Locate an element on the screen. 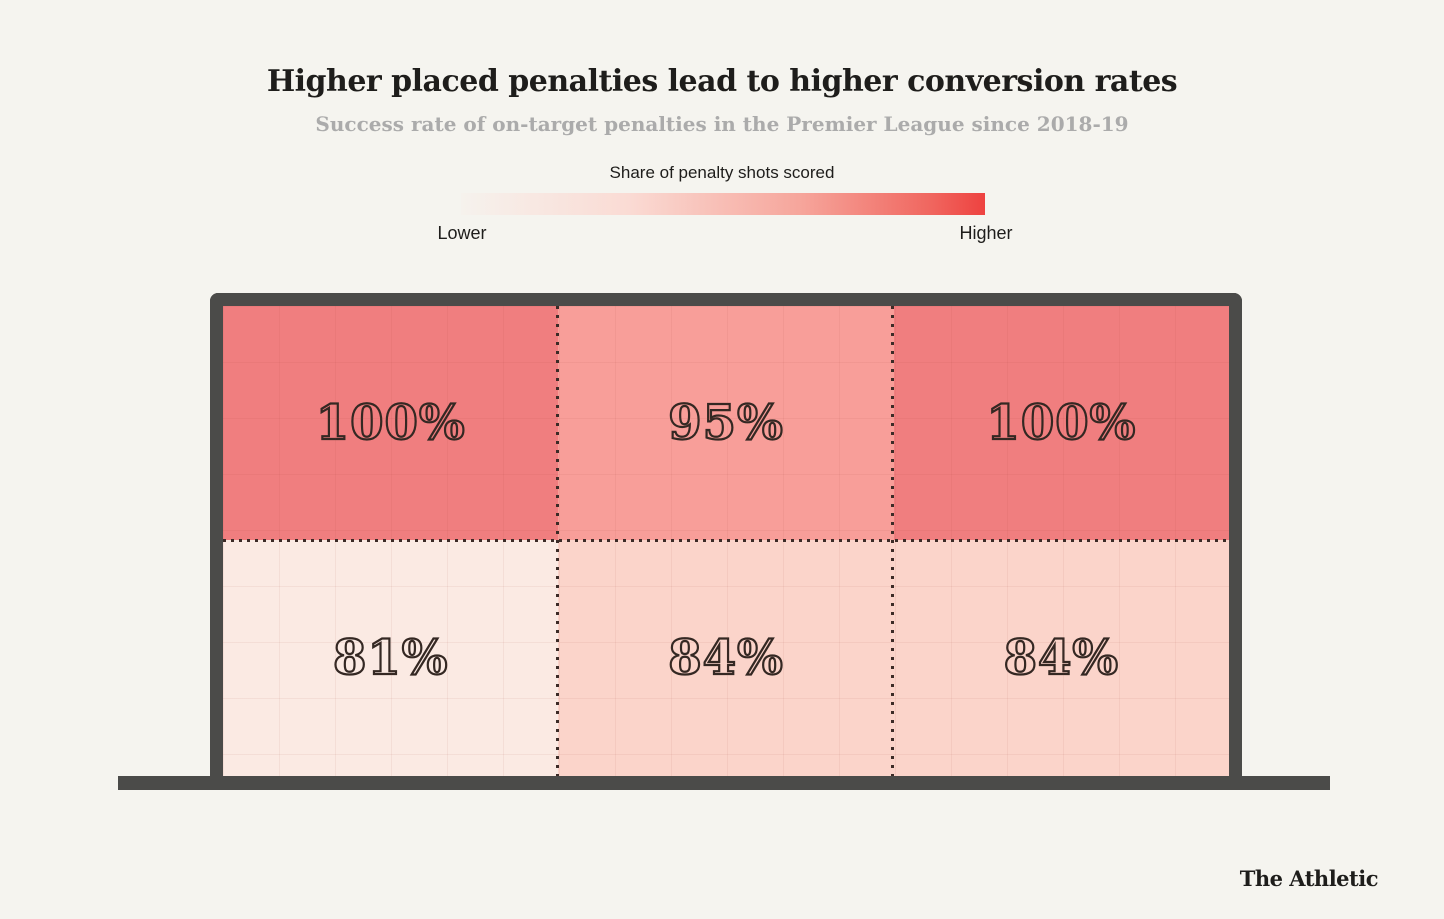 The height and width of the screenshot is (919, 1444). cell-value-top-left: 100% is located at coordinates (390, 423).